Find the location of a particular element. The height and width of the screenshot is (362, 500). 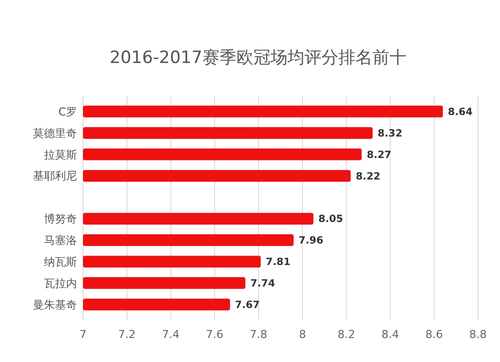

x-tick-label: 7.6 is located at coordinates (215, 334).